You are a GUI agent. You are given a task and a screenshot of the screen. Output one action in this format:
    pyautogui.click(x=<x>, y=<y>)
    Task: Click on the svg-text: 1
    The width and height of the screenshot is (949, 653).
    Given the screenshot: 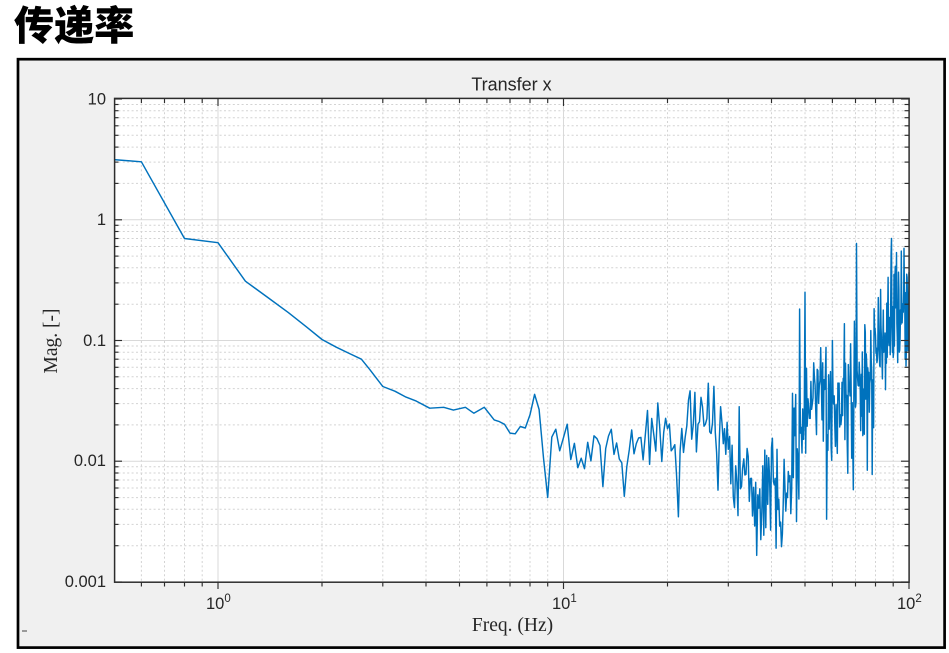 What is the action you would take?
    pyautogui.click(x=101, y=220)
    